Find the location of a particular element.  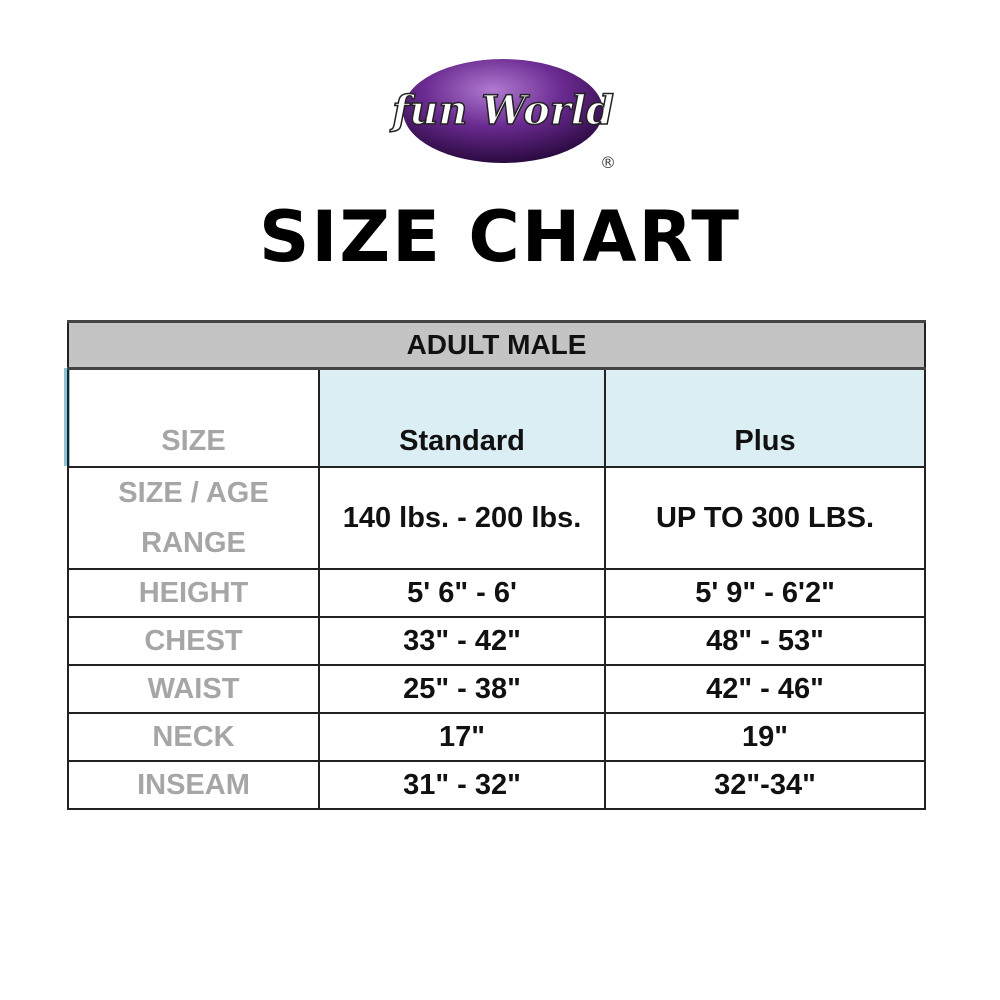

row-label: INSEAM is located at coordinates (193, 785).